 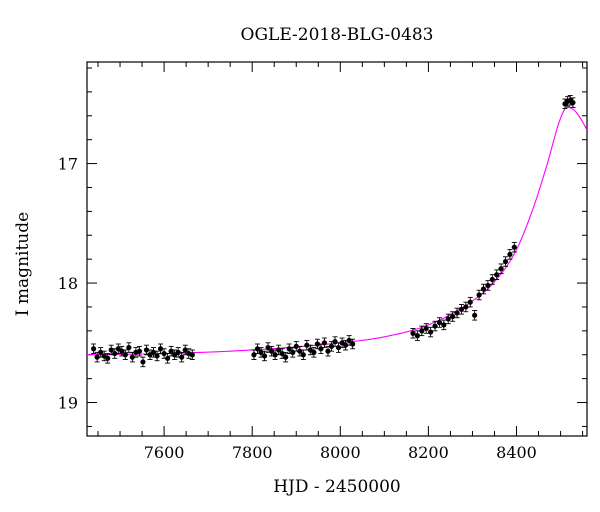 What do you see at coordinates (428, 452) in the screenshot?
I see `x-tick-label: 8200` at bounding box center [428, 452].